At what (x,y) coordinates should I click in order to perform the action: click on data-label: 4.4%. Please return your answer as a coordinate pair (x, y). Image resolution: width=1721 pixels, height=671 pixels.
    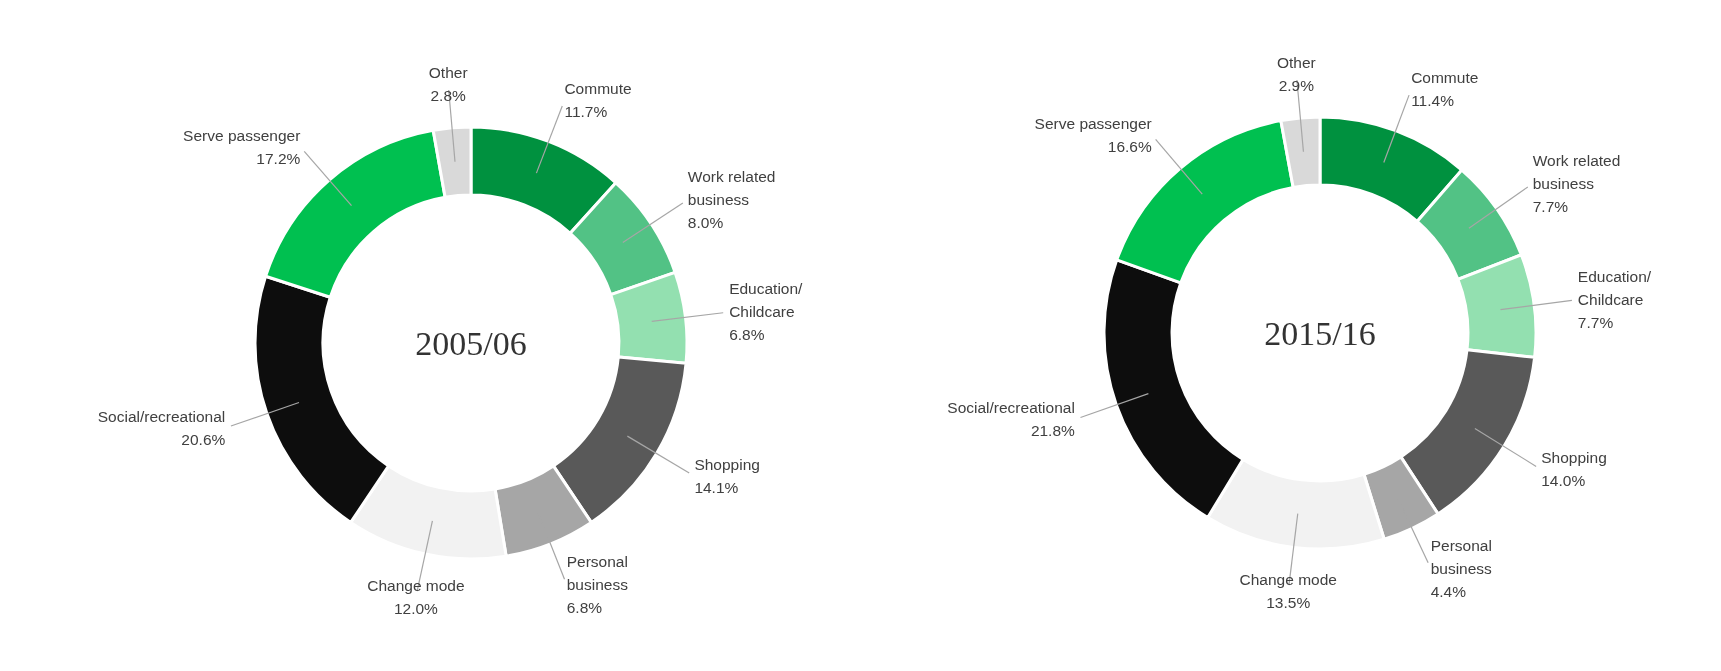
    Looking at the image, I should click on (1448, 591).